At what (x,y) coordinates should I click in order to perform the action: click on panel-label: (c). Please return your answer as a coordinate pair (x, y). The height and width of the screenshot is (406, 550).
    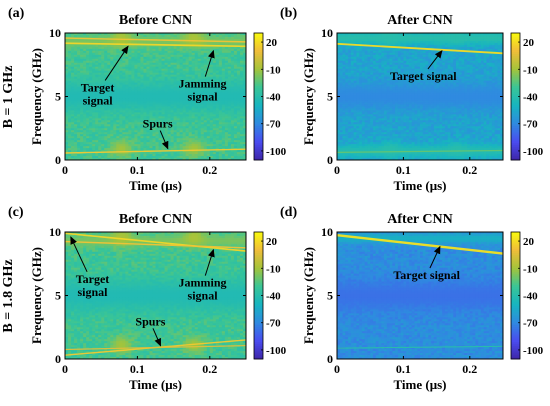
    Looking at the image, I should click on (16, 212).